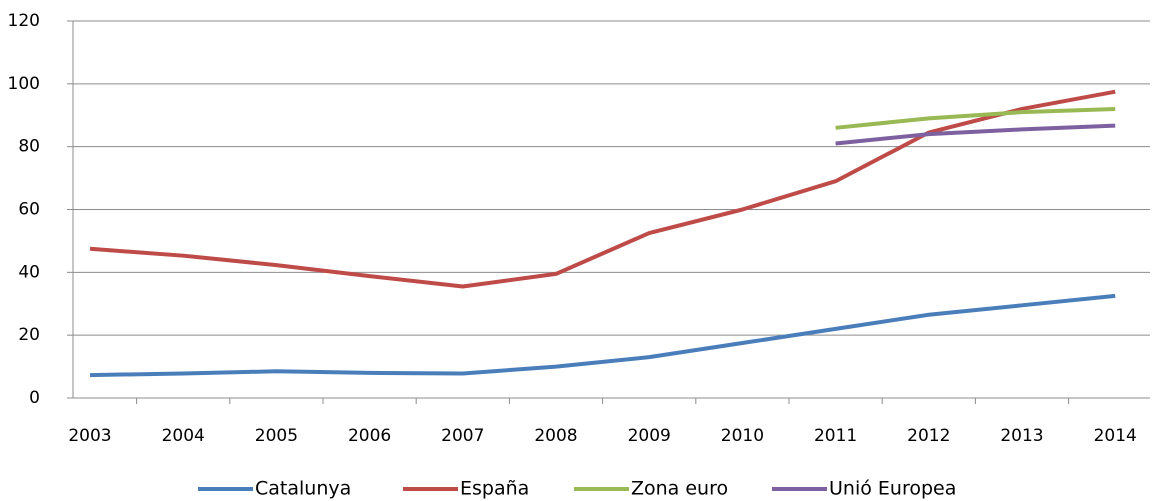  Describe the element at coordinates (369, 436) in the screenshot. I see `x-tick-label: 2006` at that location.